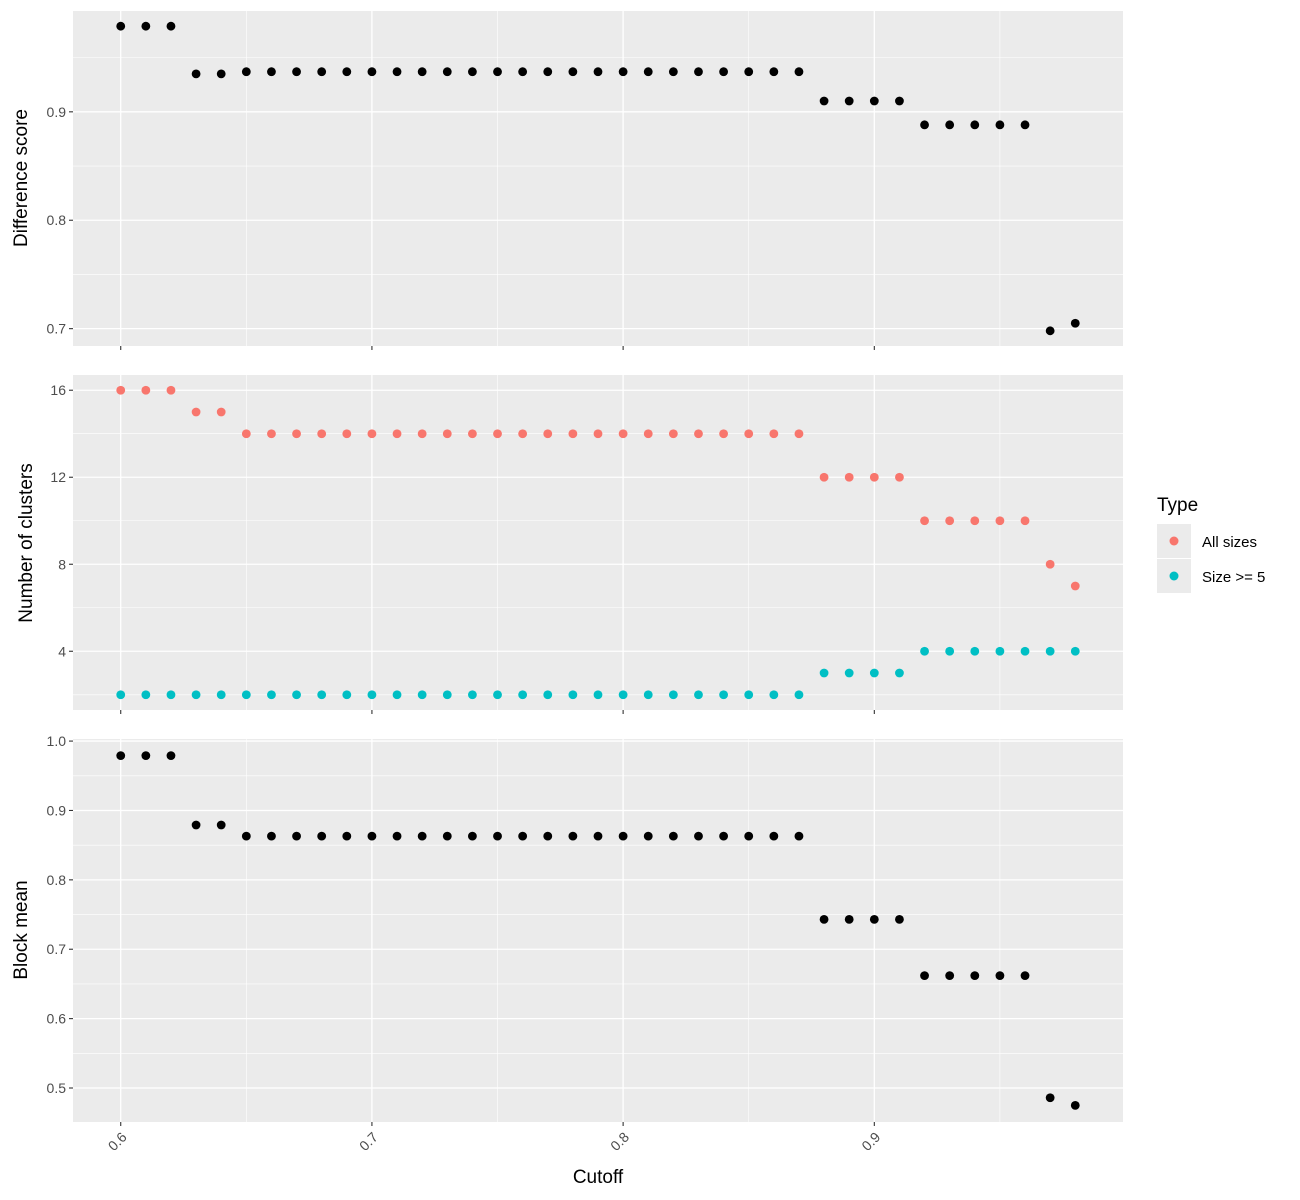 Image resolution: width=1300 pixels, height=1200 pixels. What do you see at coordinates (57, 949) in the screenshot?
I see `y-tick-label: 0.7` at bounding box center [57, 949].